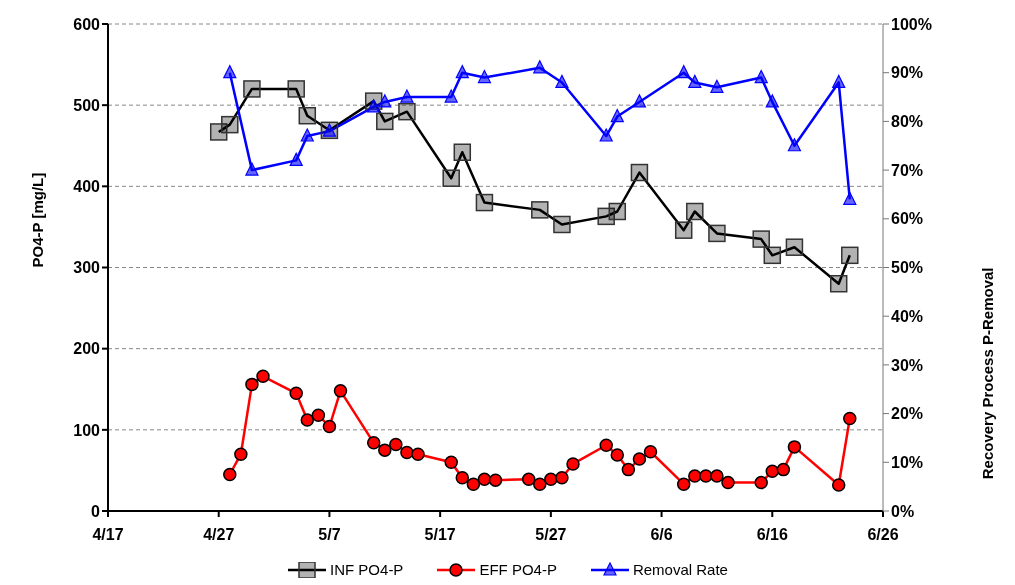  I want to click on y2-tick-label: 30%, so click(907, 365).